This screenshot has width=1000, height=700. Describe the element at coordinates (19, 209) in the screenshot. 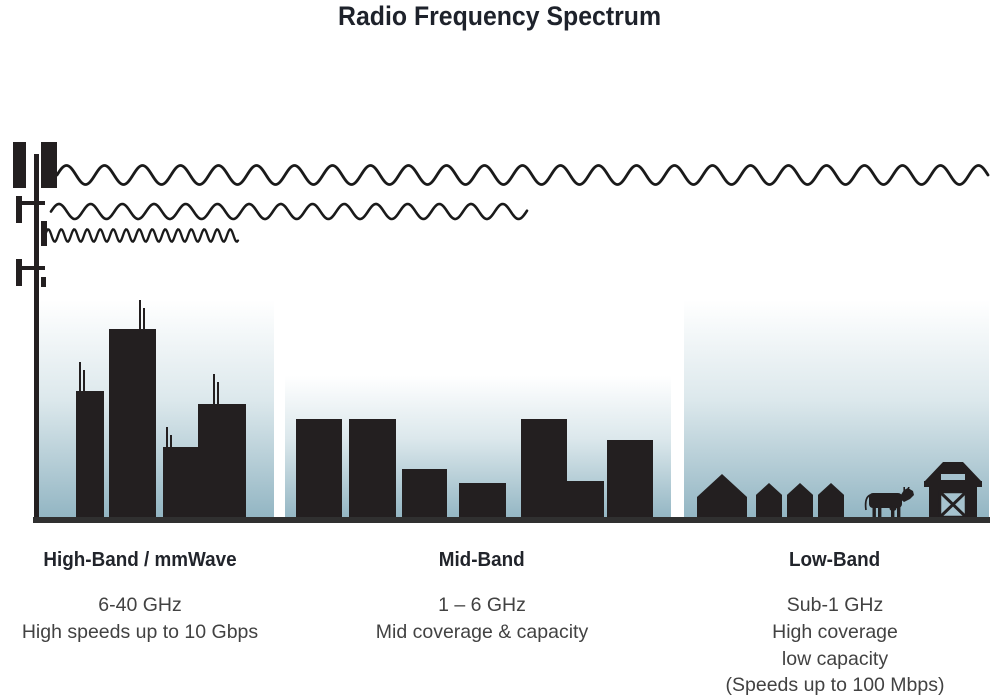

I see `tower-side-antenna-upper` at that location.